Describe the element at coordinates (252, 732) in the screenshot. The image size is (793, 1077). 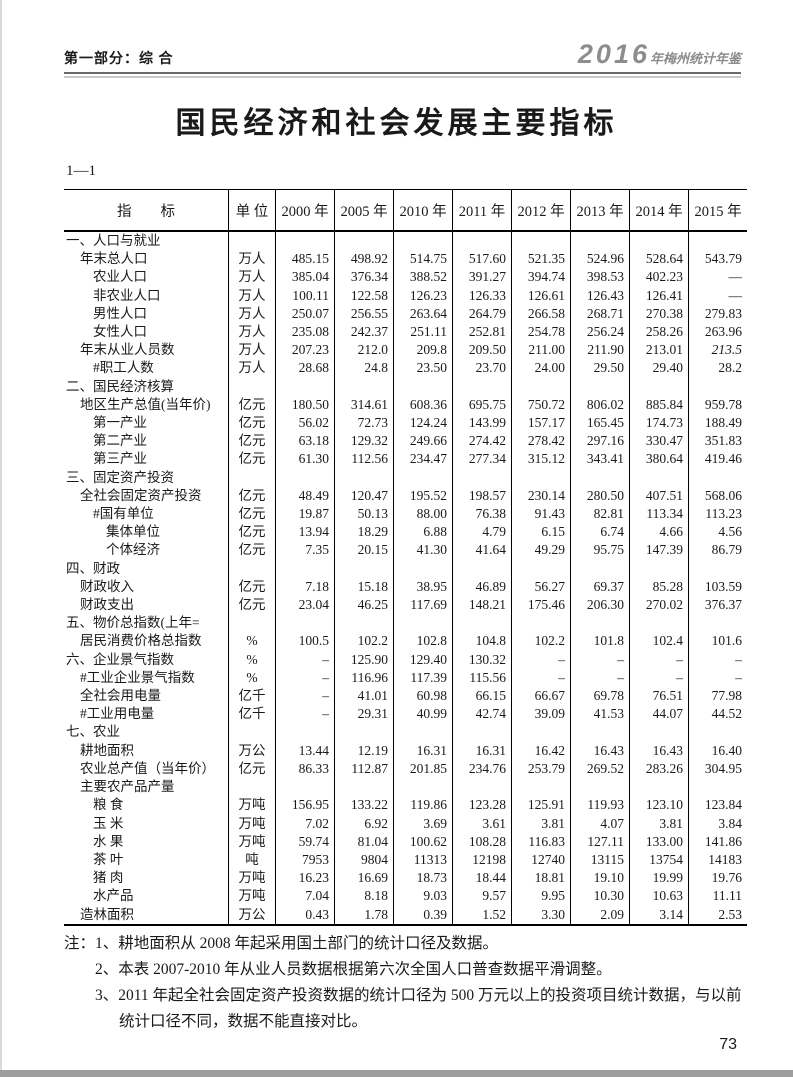
I see `unit-cell` at that location.